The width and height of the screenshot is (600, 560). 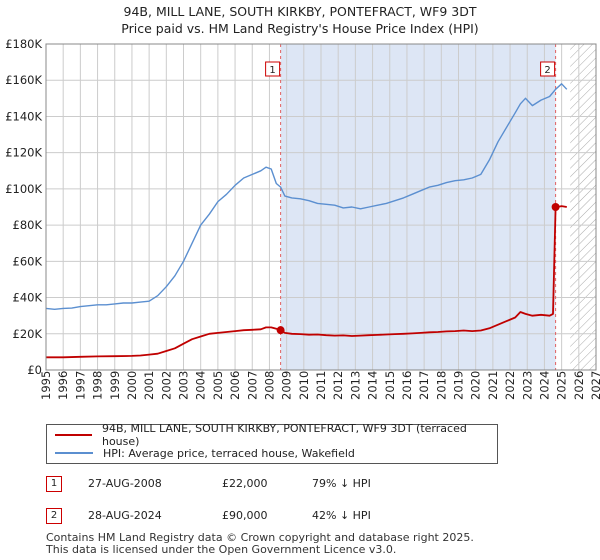 What do you see at coordinates (63, 385) in the screenshot?
I see `x-tick-label: 1996` at bounding box center [63, 385].